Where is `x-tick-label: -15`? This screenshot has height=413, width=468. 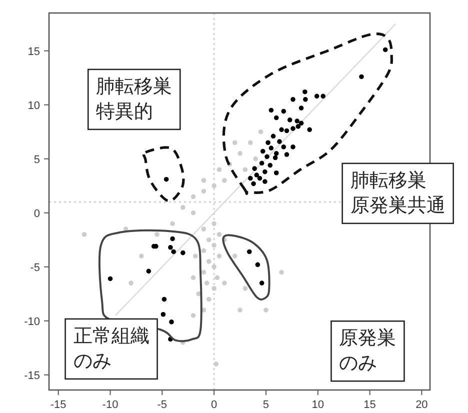
x-tick-label: -15 is located at coordinates (58, 405).